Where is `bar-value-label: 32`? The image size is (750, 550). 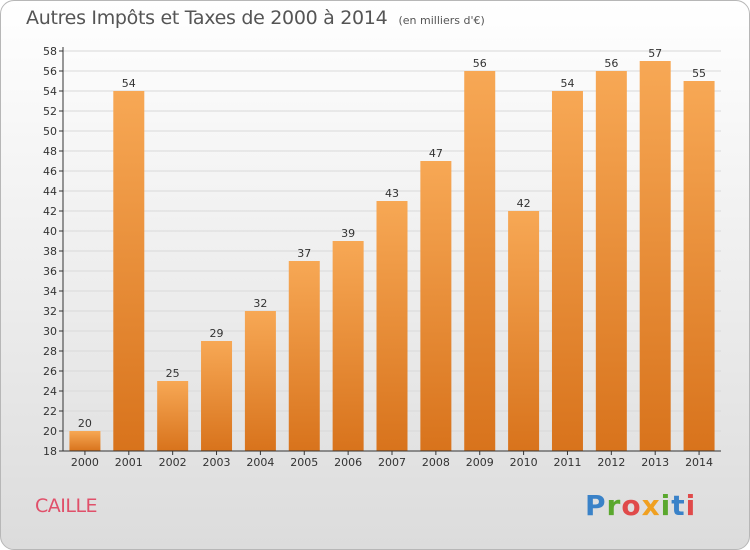 bar-value-label: 32 is located at coordinates (260, 303).